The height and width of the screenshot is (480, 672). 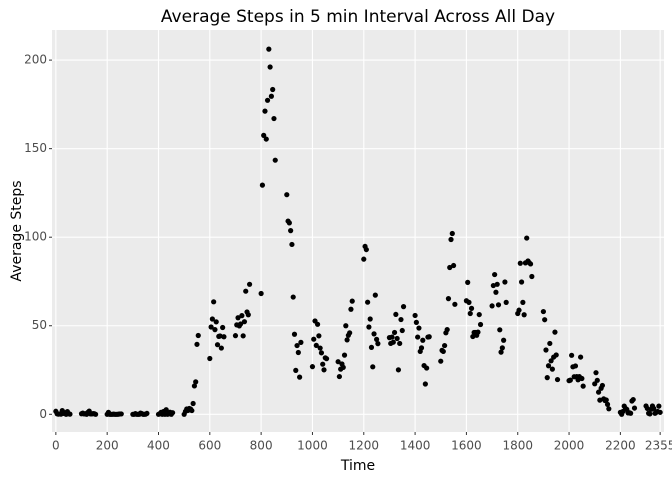 I want to click on x-tick-label: 600, so click(x=209, y=446).